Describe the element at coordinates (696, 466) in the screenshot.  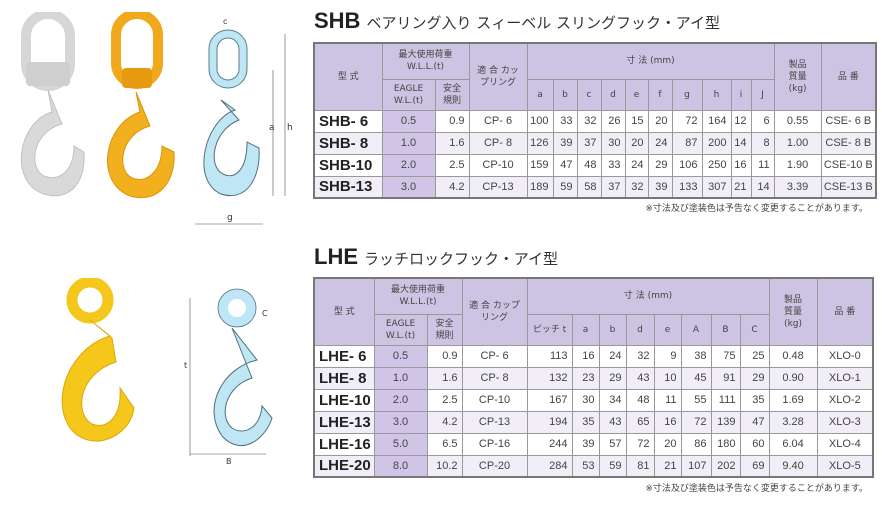
I see `dimension-cell: 107` at that location.